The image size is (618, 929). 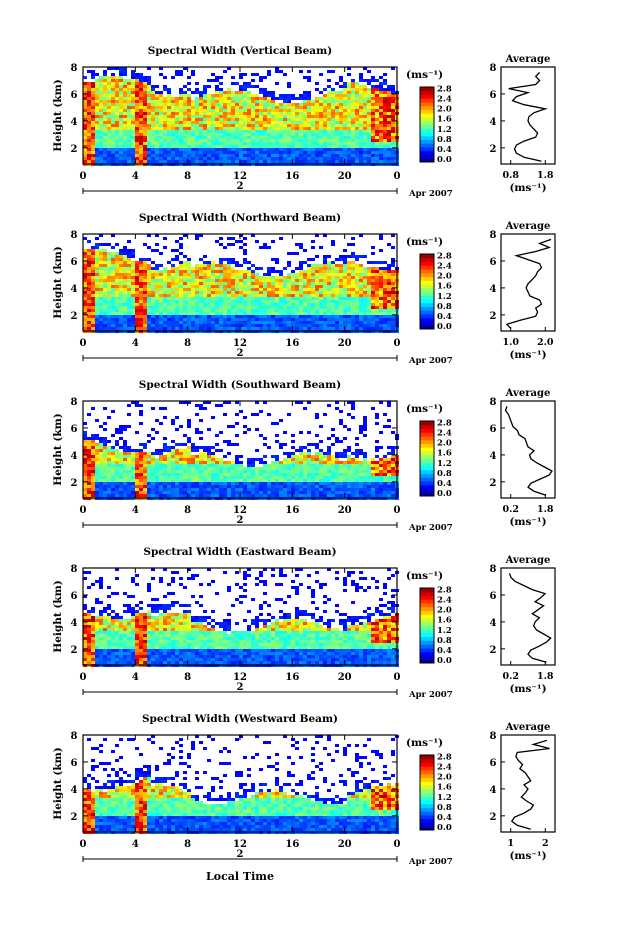 I want to click on profile-line, so click(x=528, y=283).